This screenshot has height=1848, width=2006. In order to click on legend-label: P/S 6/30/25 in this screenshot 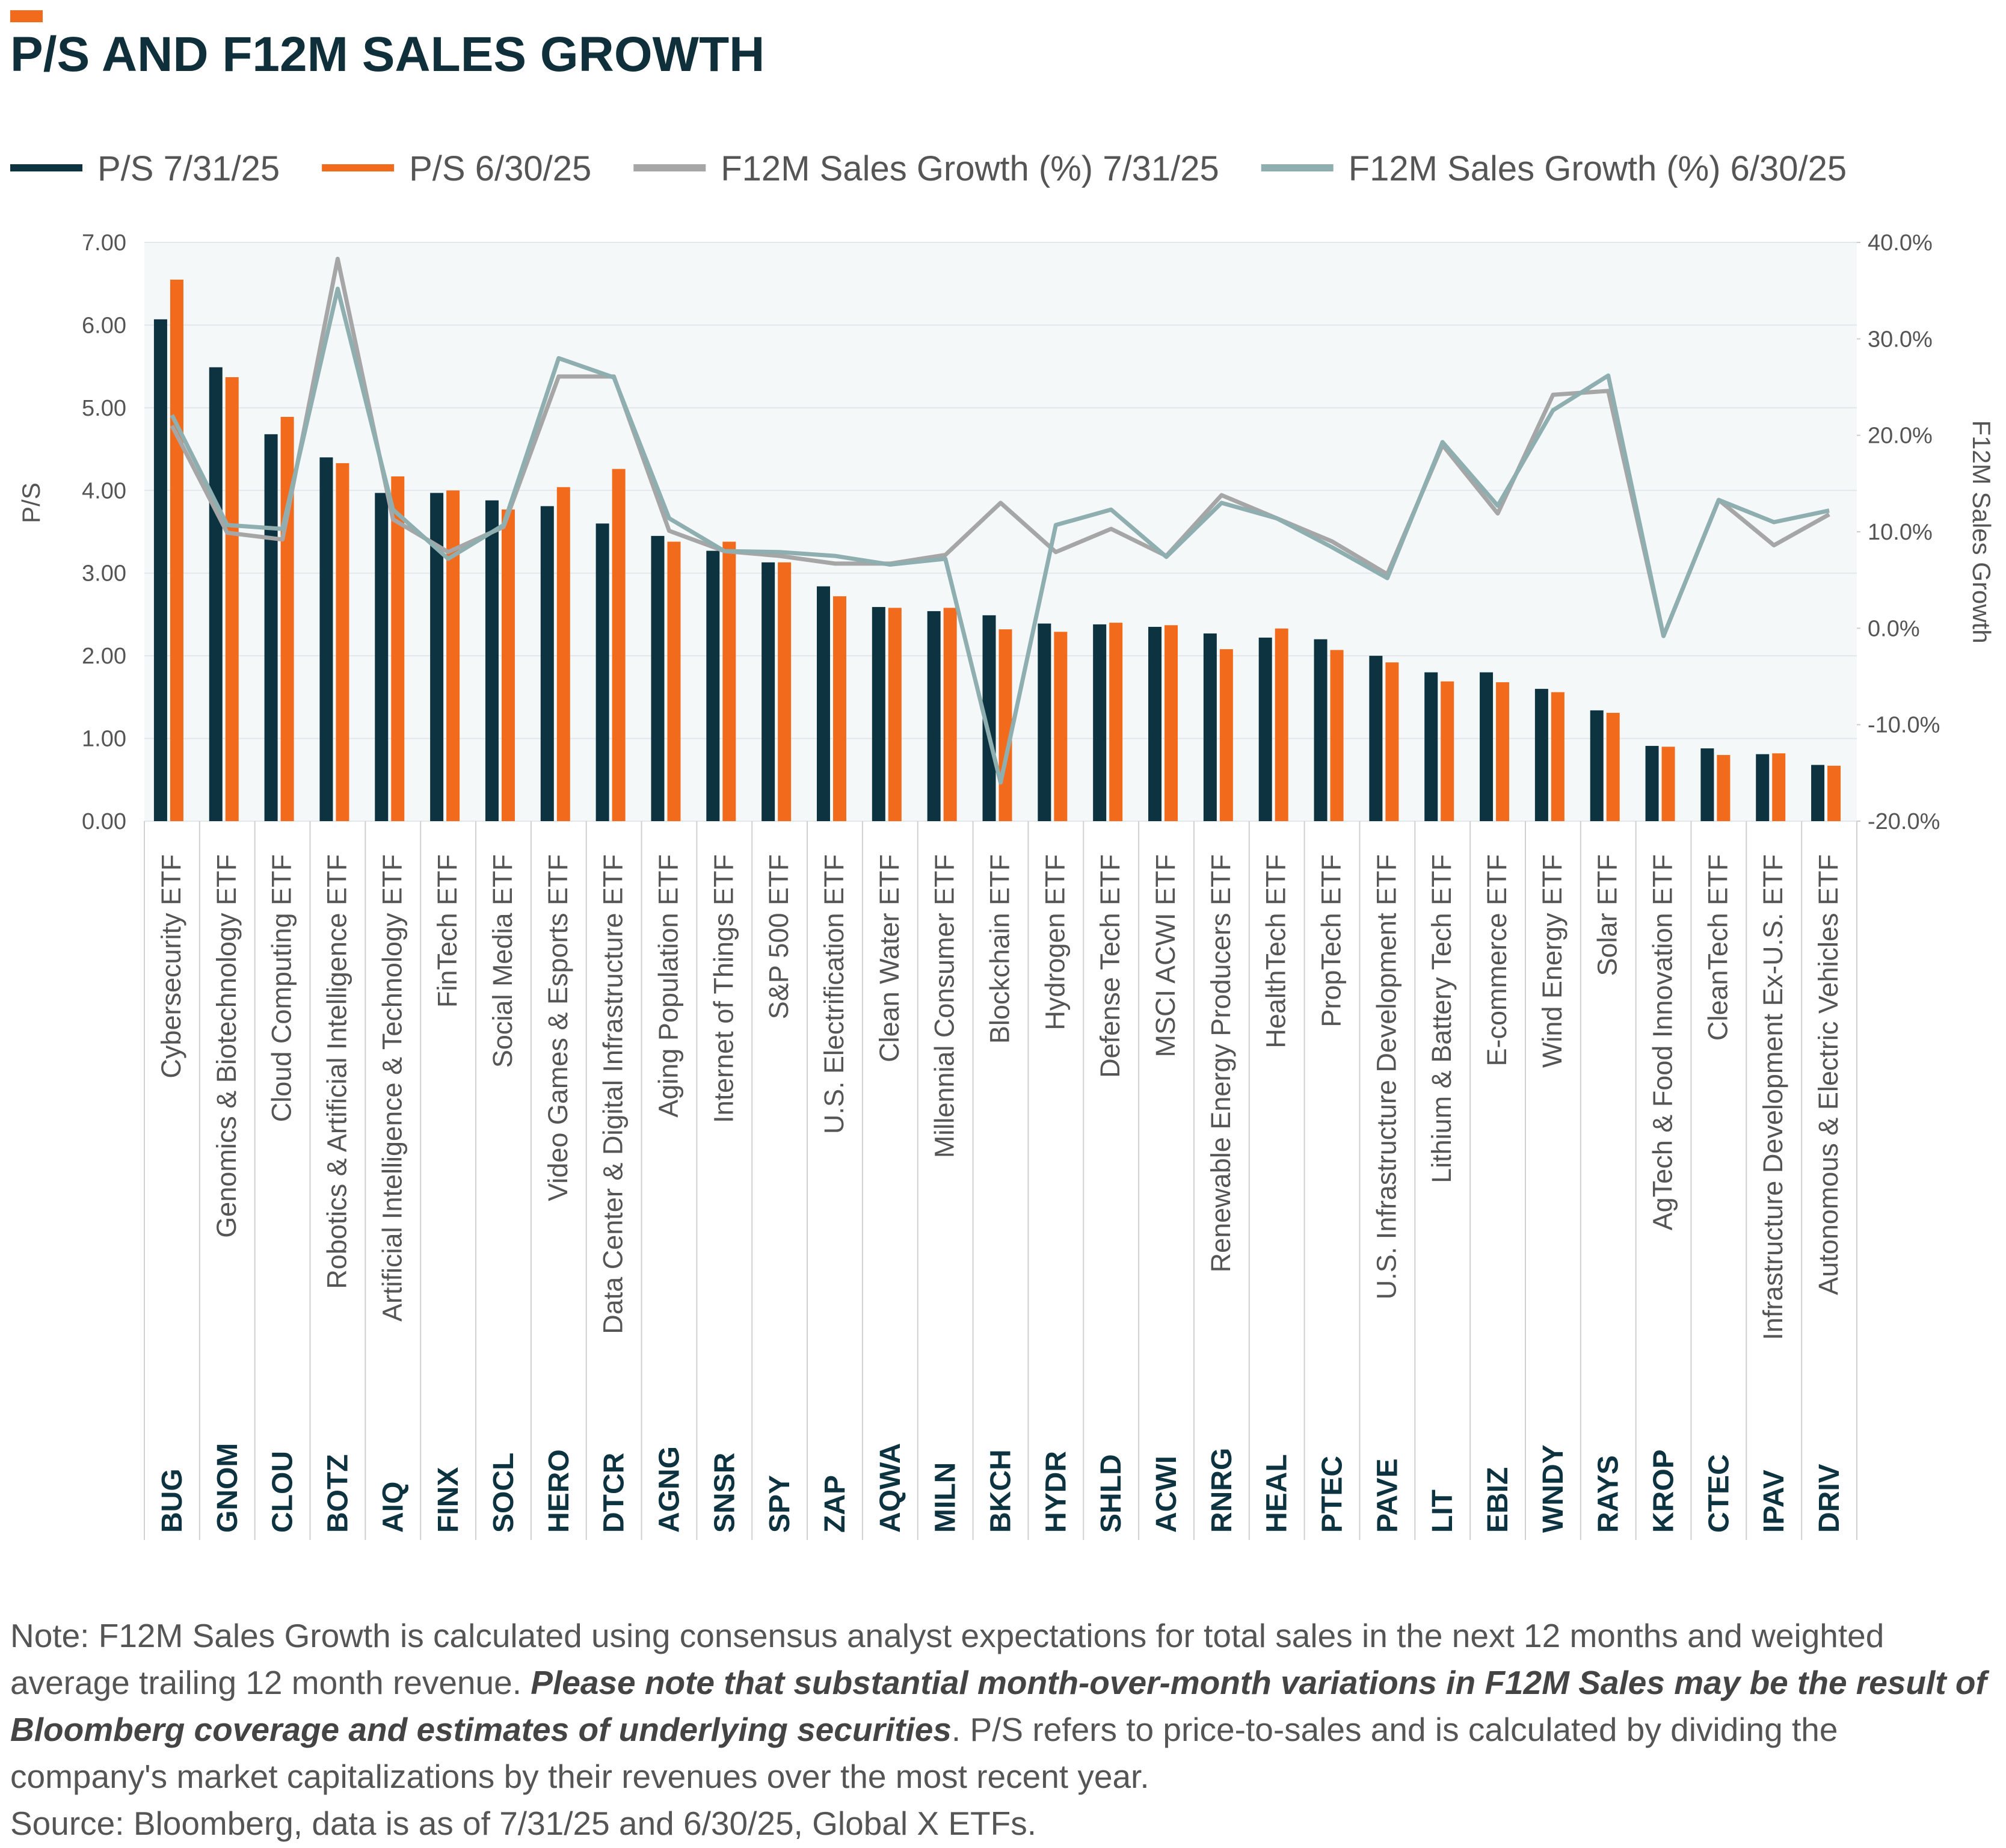, I will do `click(500, 169)`.